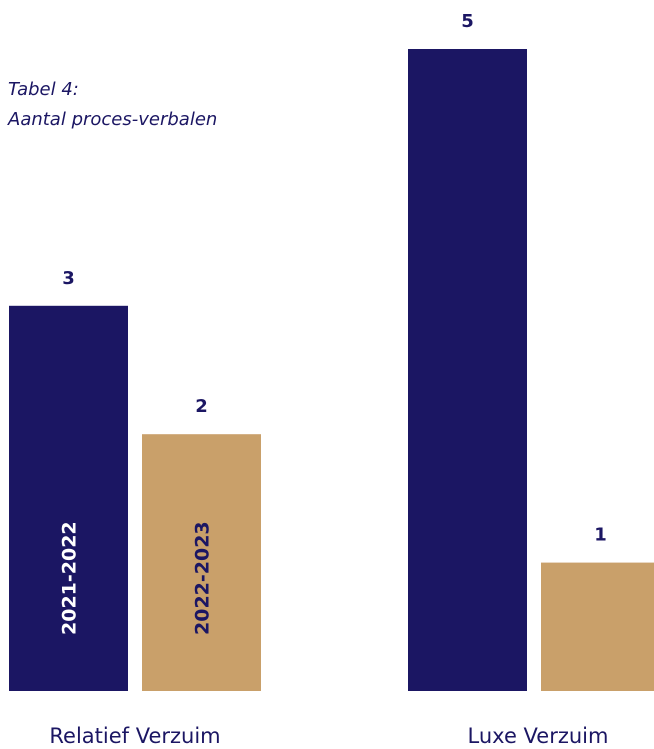  I want to click on legend-label-2022-2023: 2022-2023, so click(203, 578).